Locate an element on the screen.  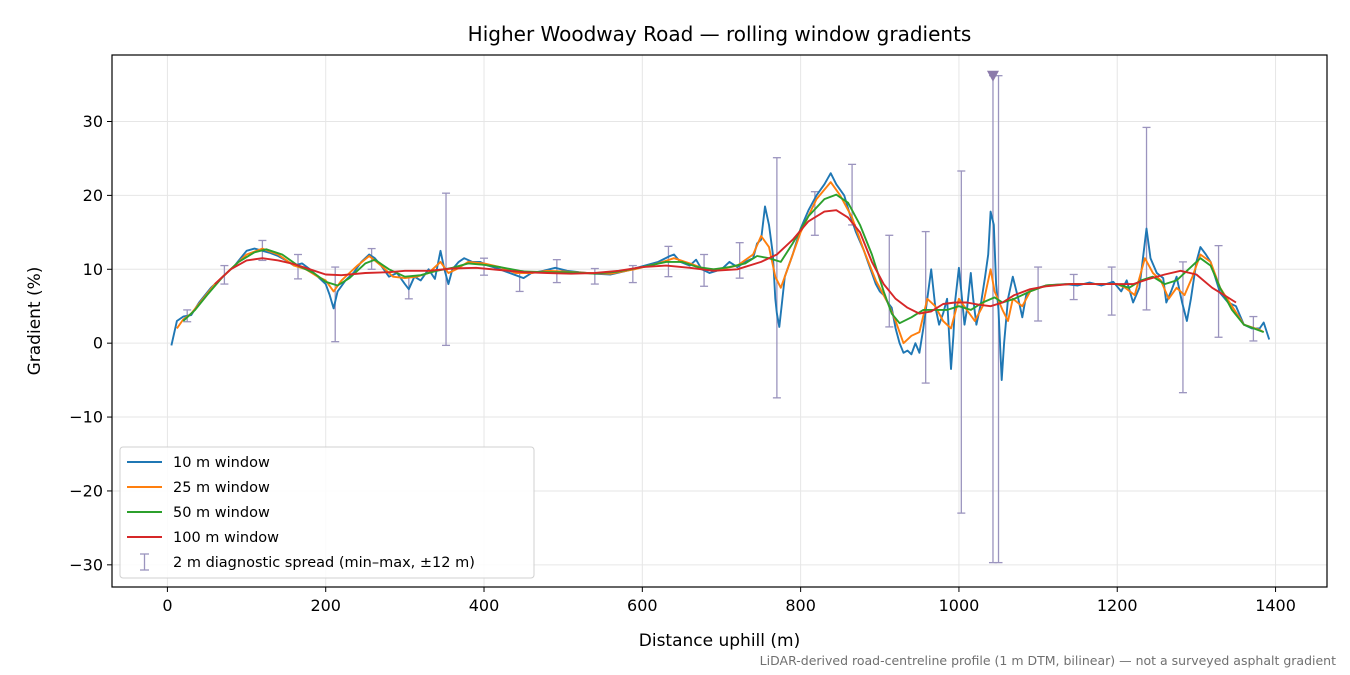
legend-swatch-spread is located at coordinates (144, 562).